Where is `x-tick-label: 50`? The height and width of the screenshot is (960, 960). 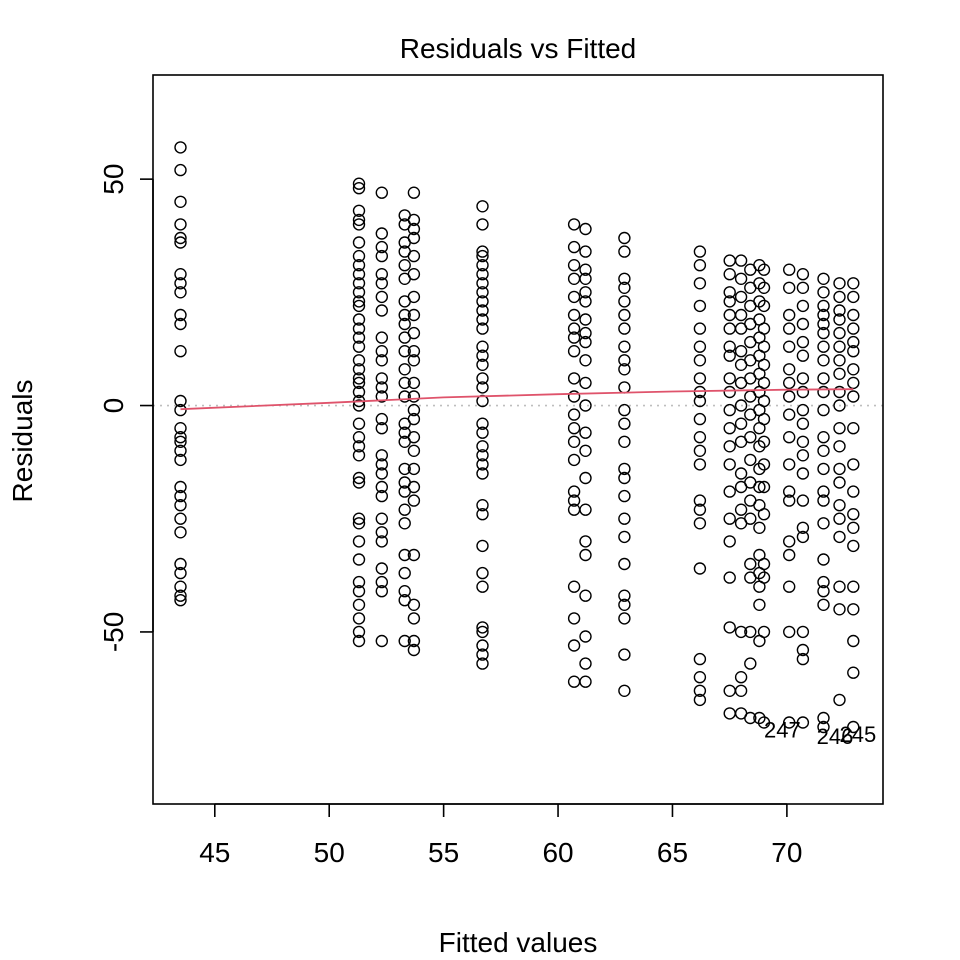
x-tick-label: 50 is located at coordinates (329, 852).